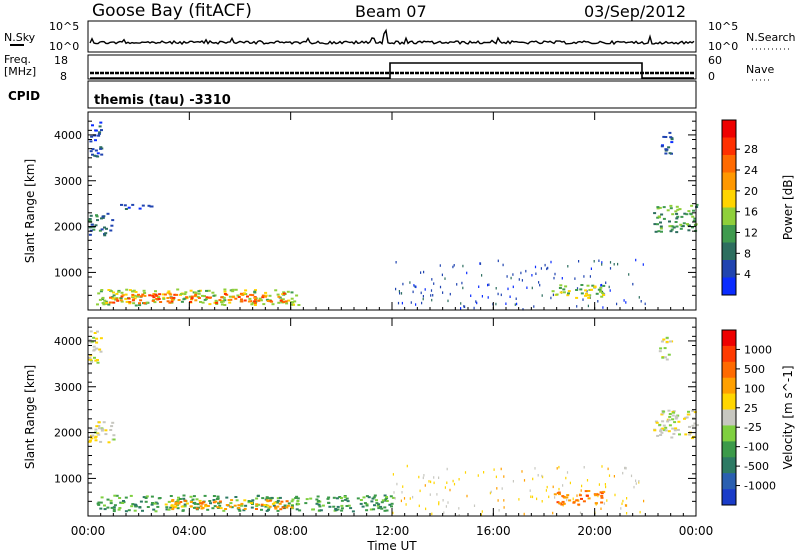 The height and width of the screenshot is (554, 800). Describe the element at coordinates (729, 481) in the screenshot. I see `velocity-colorbar-cell` at that location.